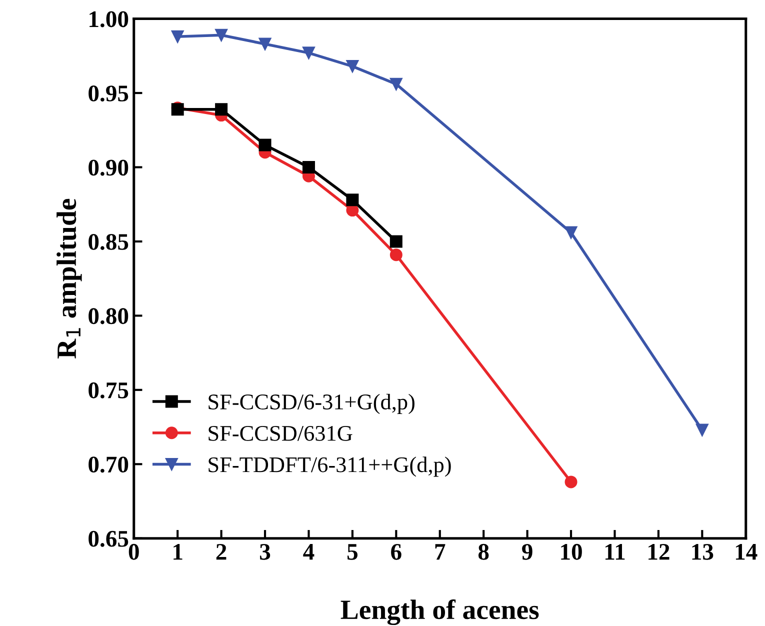  I want to click on y-tick-label: 0.65, so click(108, 538).